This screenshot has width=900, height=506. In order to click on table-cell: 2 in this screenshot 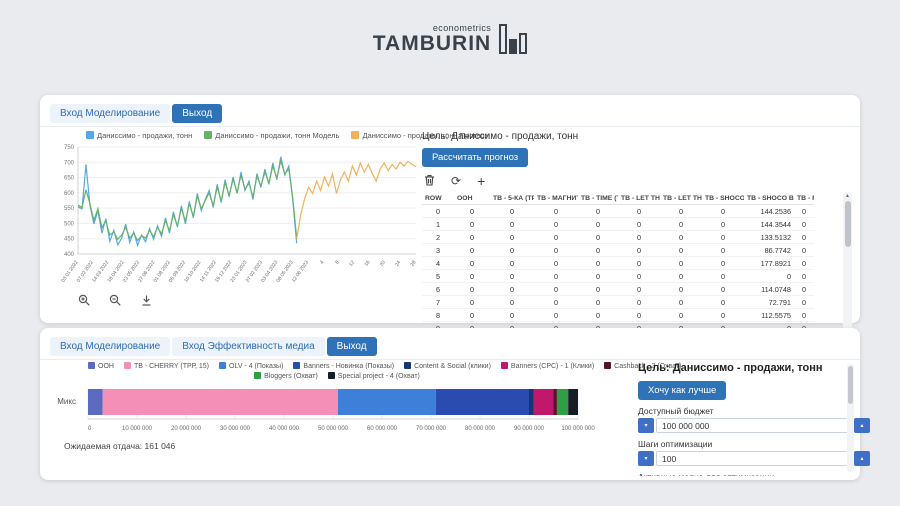, I will do `click(438, 237)`.